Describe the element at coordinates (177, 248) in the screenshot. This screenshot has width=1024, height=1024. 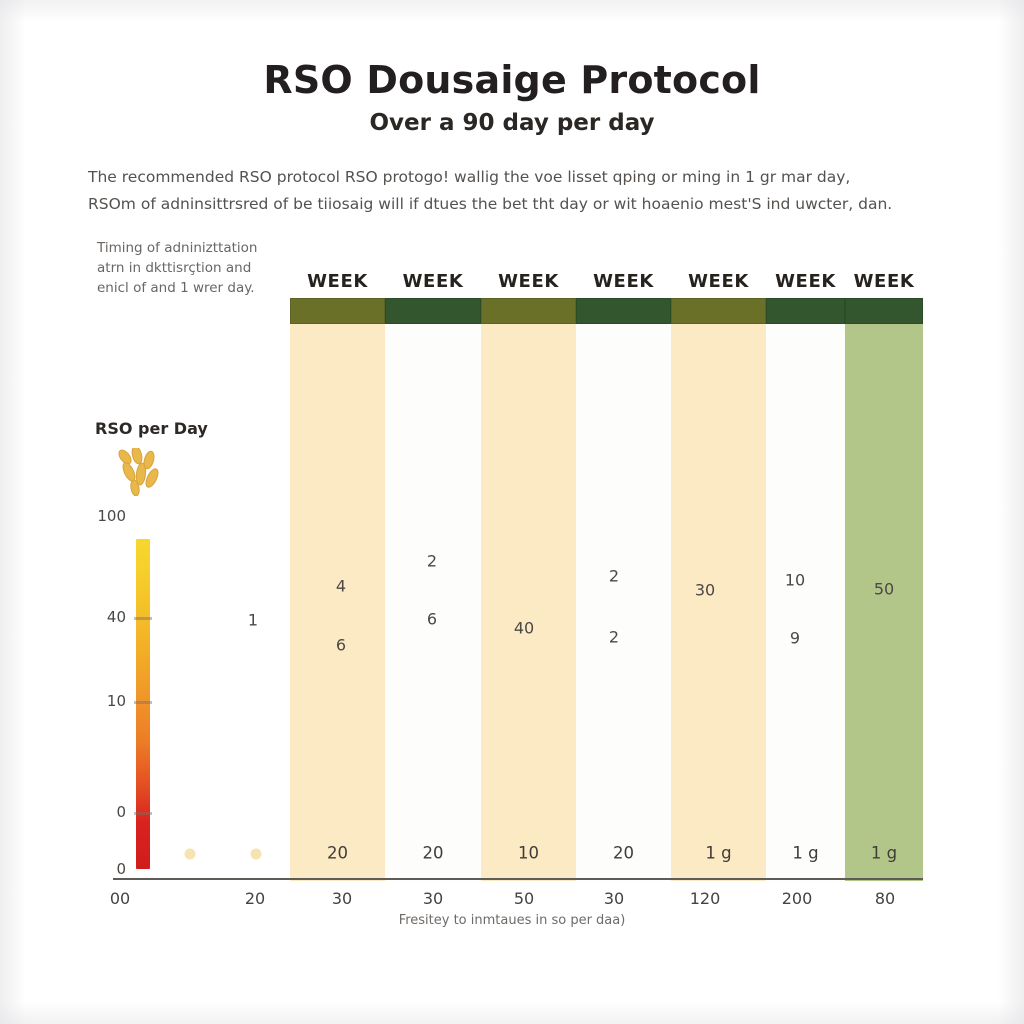
I see `side-note-line-1: Timing of adninizttation` at that location.